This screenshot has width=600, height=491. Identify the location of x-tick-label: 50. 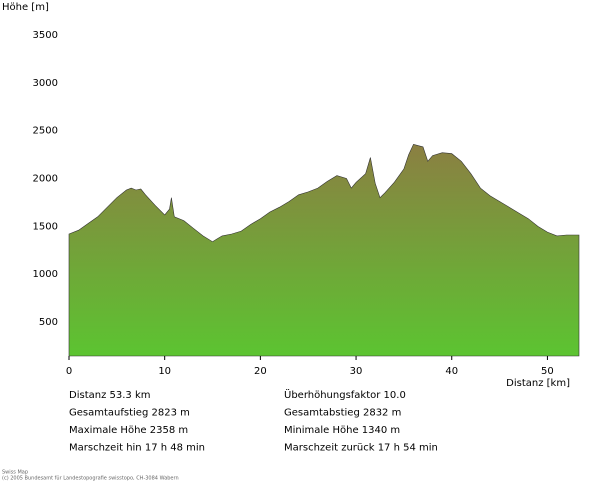
(547, 371).